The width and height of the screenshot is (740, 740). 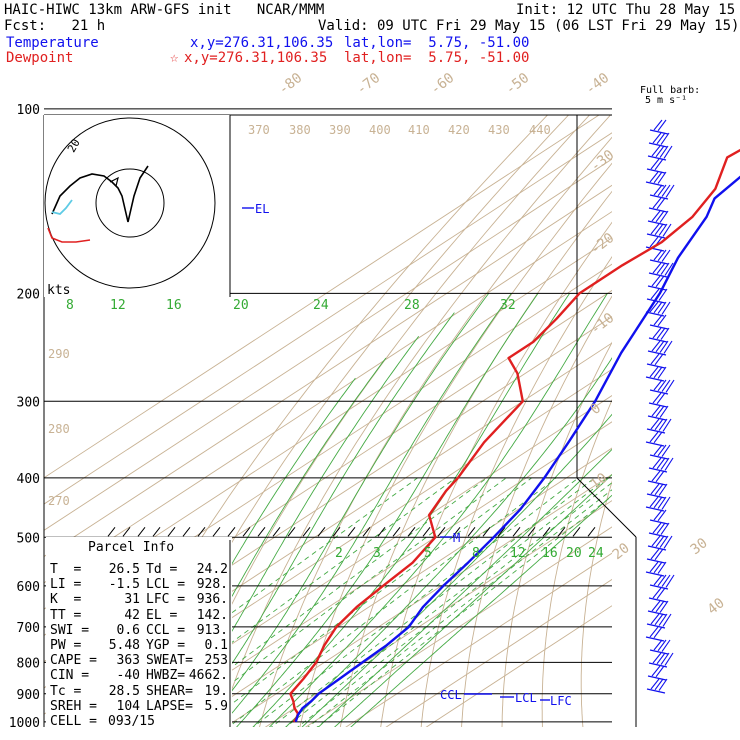 I want to click on temperature-tick-label: 20, so click(x=621, y=551).